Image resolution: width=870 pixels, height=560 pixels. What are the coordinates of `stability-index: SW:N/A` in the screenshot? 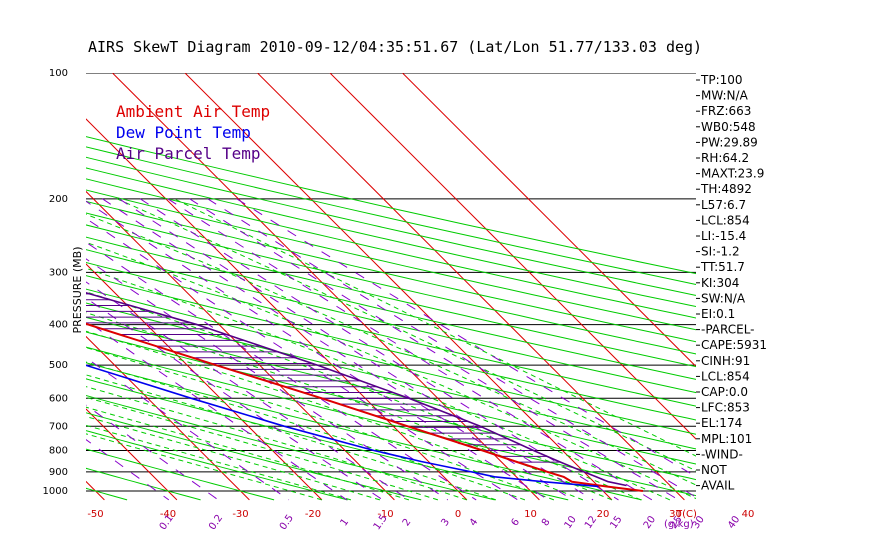 It's located at (723, 298).